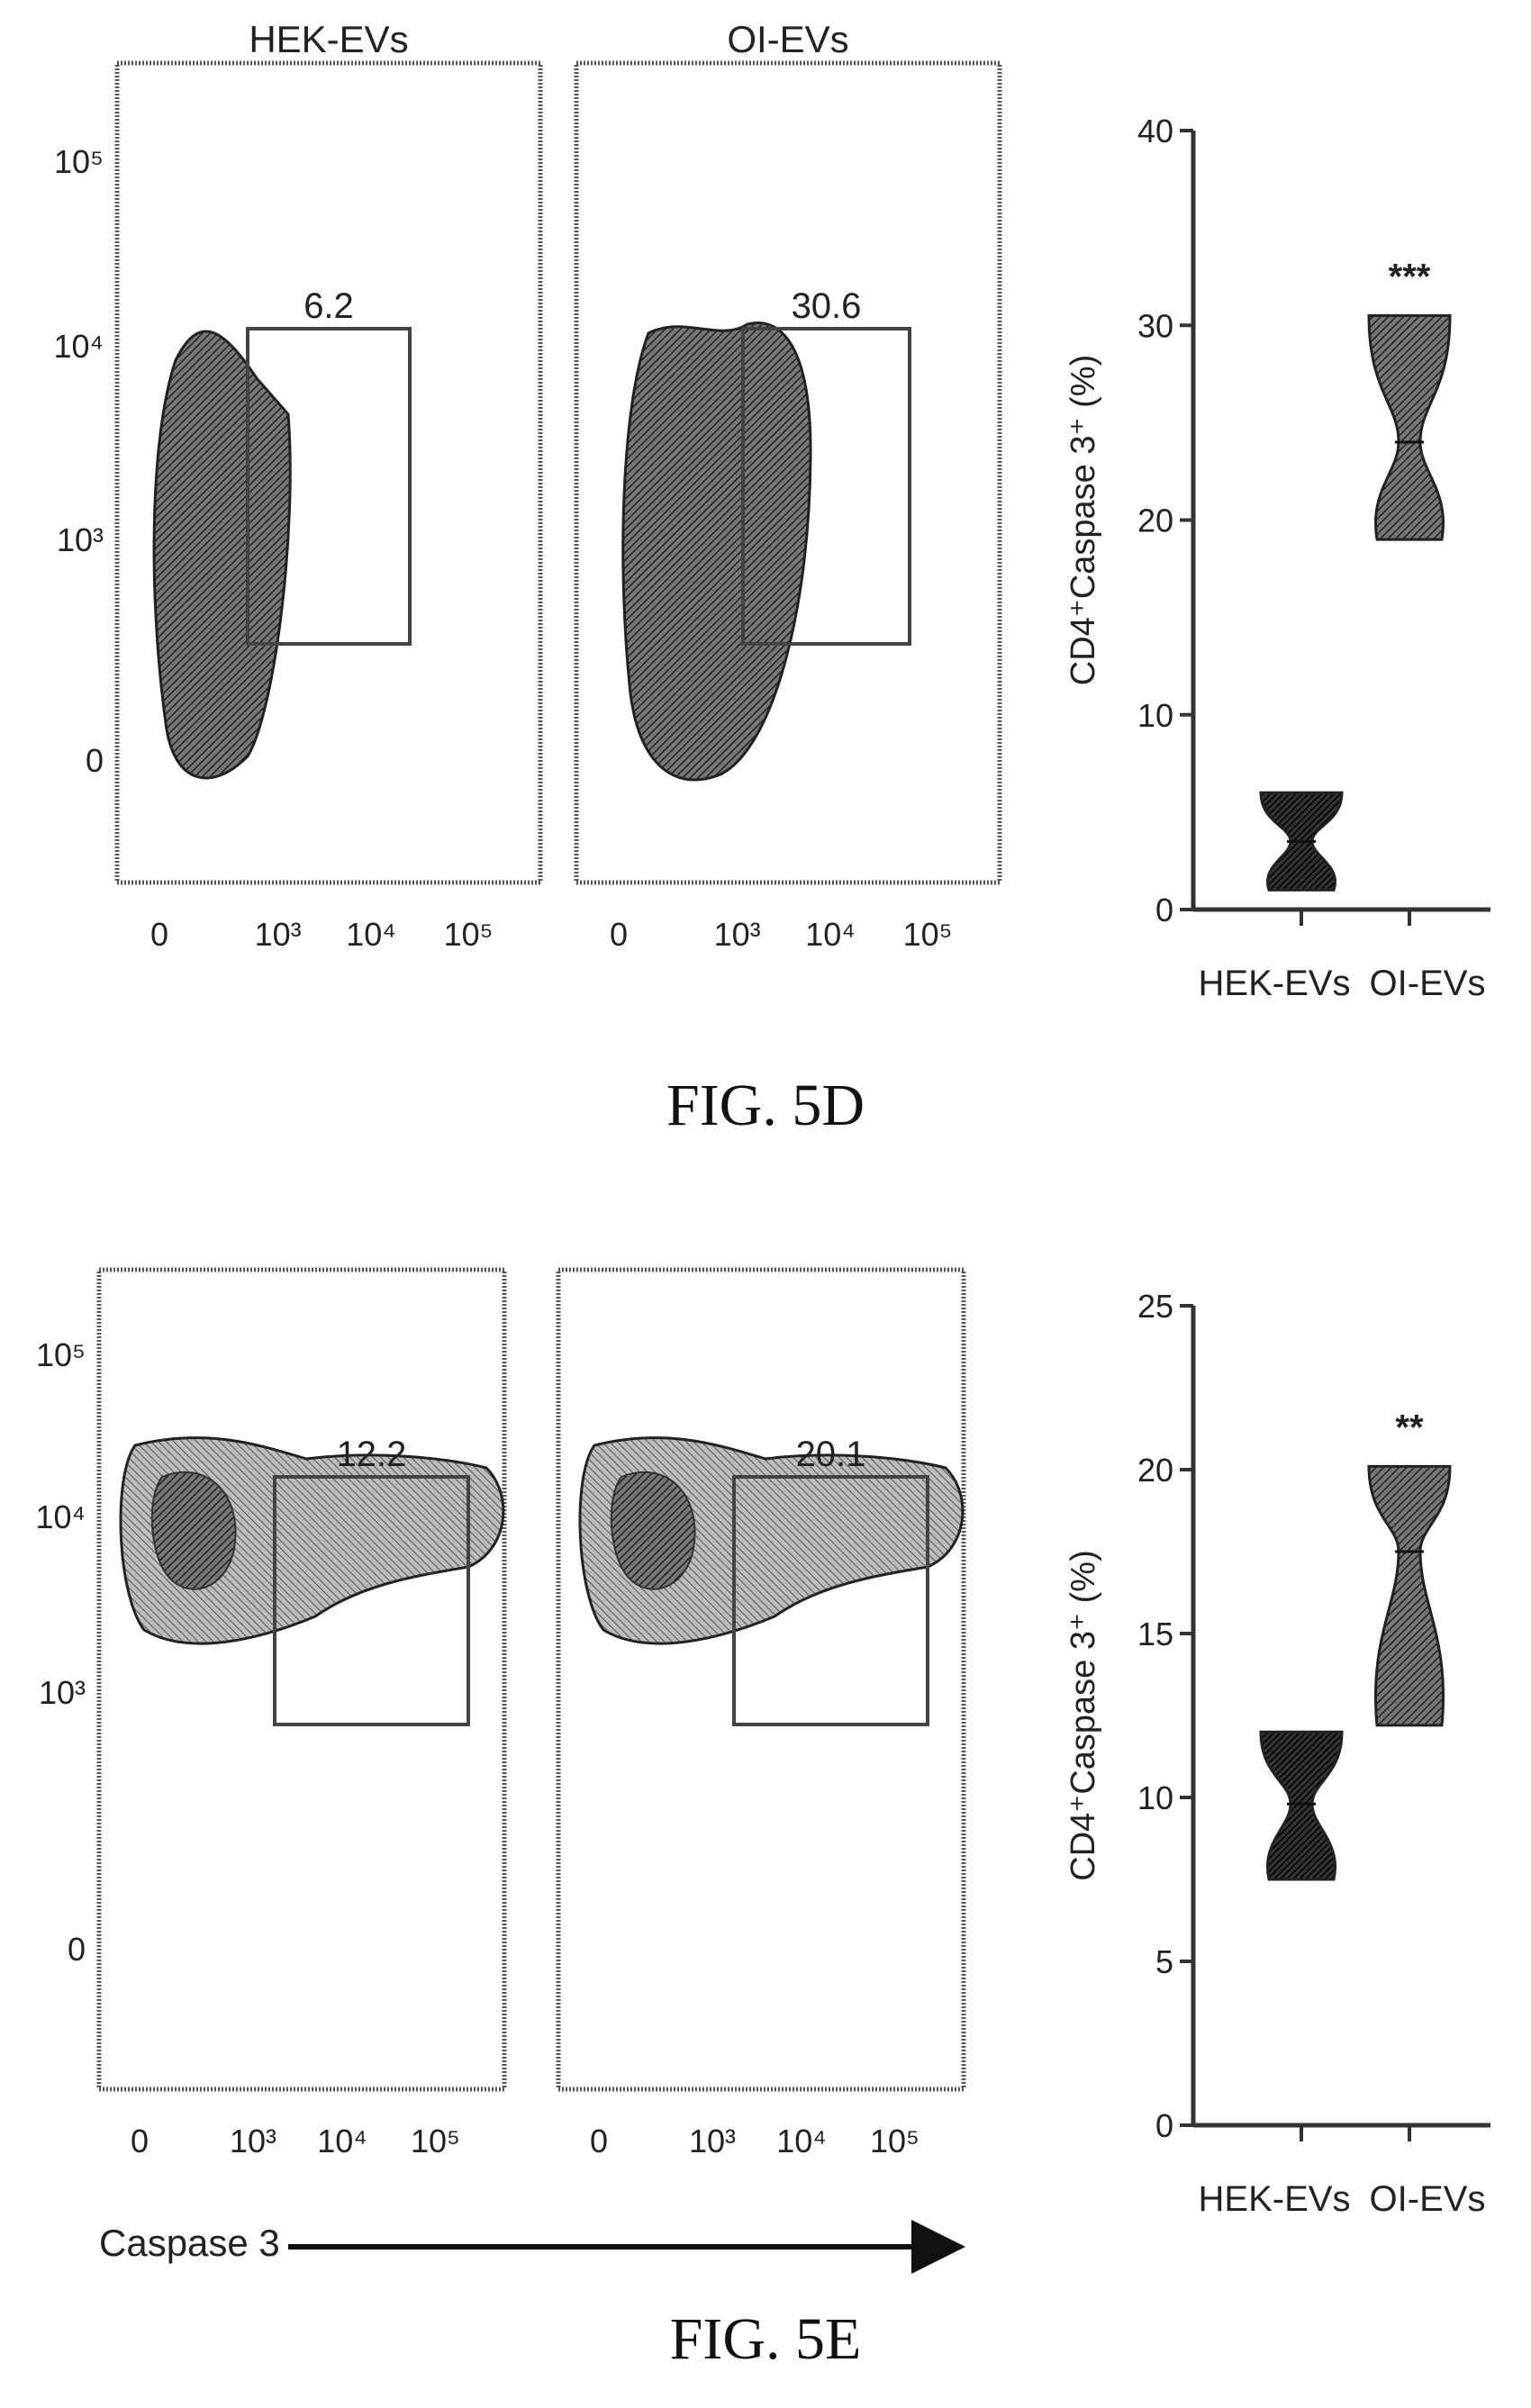 This screenshot has height=2408, width=1531. I want to click on y-tick-label: 25, so click(1155, 1306).